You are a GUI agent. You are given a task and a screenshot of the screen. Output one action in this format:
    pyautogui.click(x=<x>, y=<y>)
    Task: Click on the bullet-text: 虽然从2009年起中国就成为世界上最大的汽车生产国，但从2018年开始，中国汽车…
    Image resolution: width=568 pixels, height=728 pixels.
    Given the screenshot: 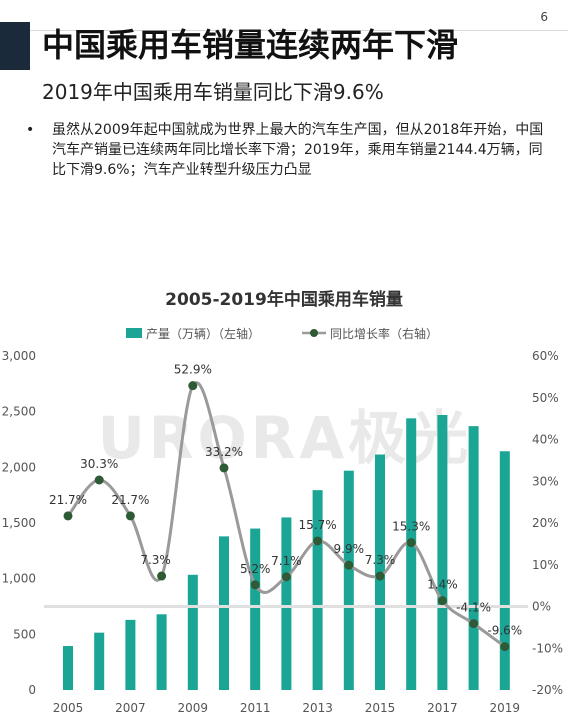 What is the action you would take?
    pyautogui.click(x=298, y=150)
    